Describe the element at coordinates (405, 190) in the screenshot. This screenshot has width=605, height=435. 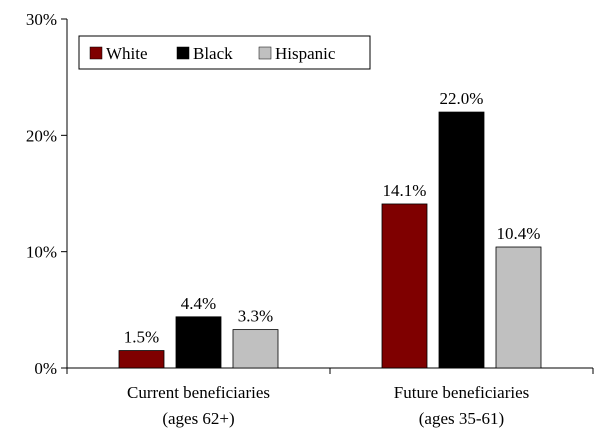
I see `data-label-white-2: 14.1%` at that location.